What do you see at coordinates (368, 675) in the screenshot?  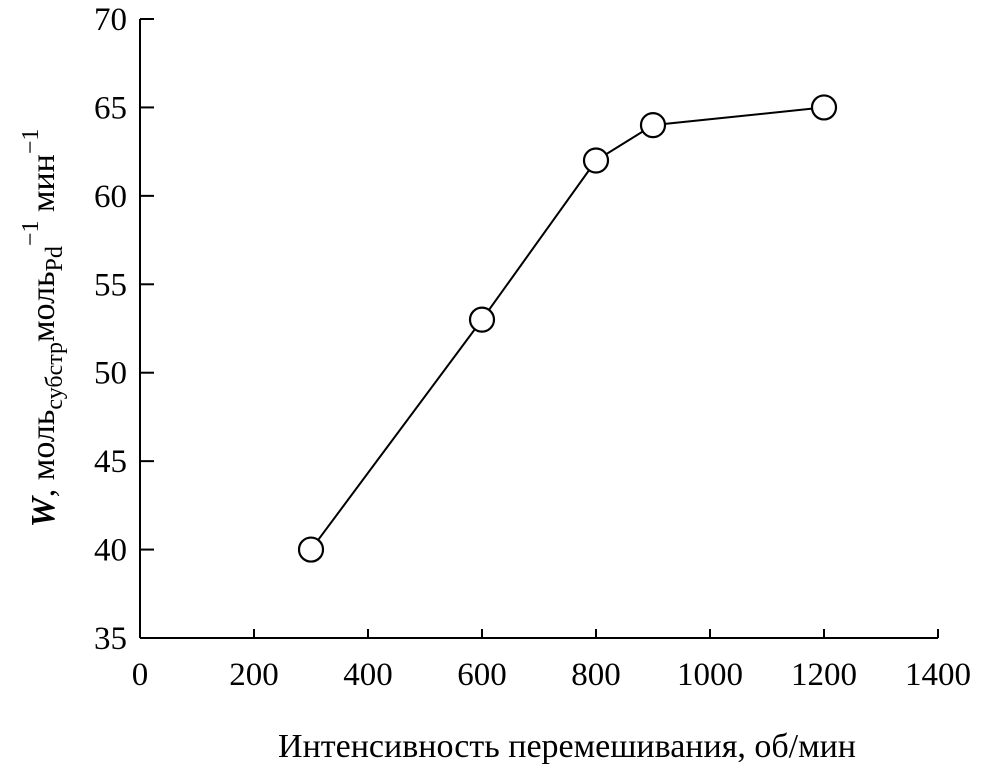 I see `x-tick-label: 400` at bounding box center [368, 675].